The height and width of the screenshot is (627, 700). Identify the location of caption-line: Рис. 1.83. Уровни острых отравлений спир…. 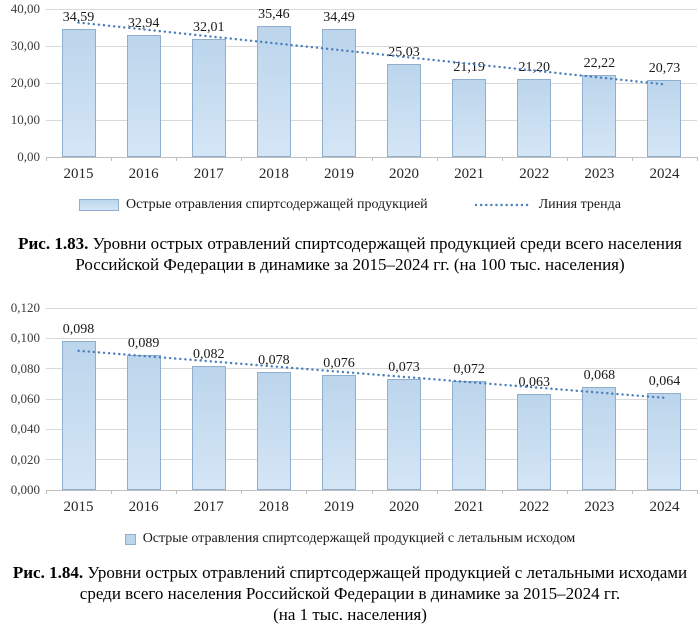
(350, 243).